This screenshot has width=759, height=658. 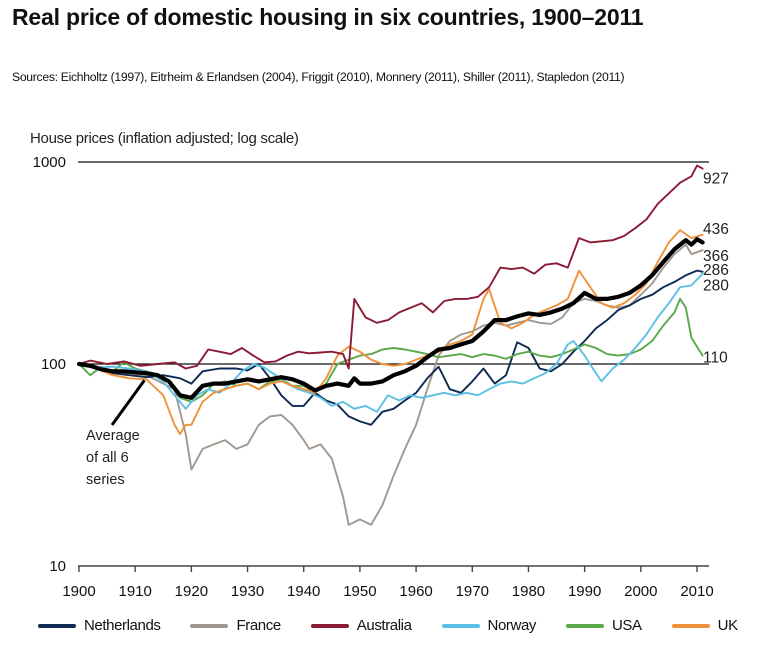 I want to click on legend-label: Netherlands, so click(x=122, y=625).